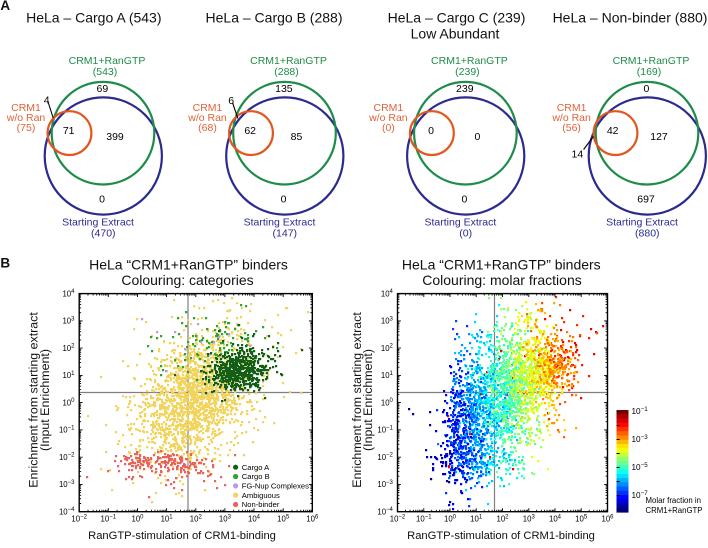  Describe the element at coordinates (455, 34) in the screenshot. I see `svg-text: Low Abundant` at that location.